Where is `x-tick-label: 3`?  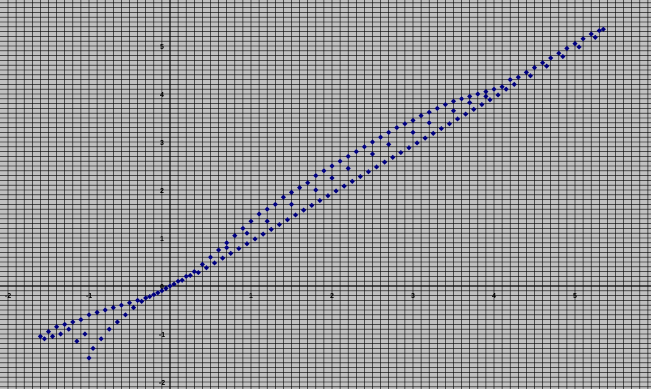
x-tick-label: 3 is located at coordinates (413, 296).